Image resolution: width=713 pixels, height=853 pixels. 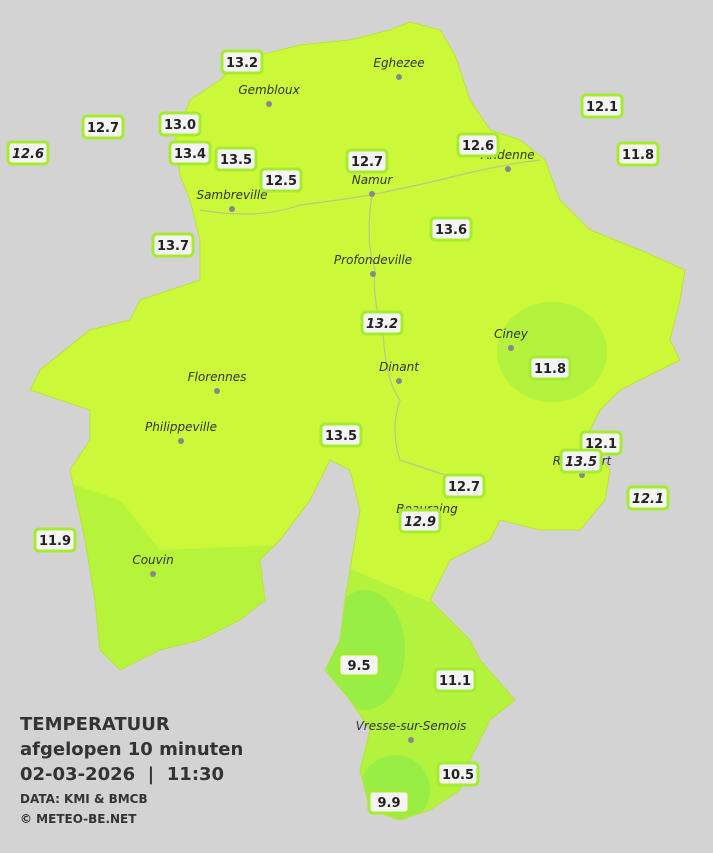 What do you see at coordinates (398, 63) in the screenshot?
I see `place-name: Eghezee` at bounding box center [398, 63].